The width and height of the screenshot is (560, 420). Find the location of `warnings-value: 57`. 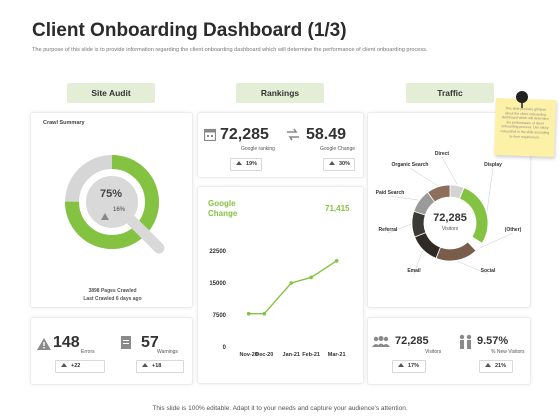

warnings-value: 57 is located at coordinates (150, 342).